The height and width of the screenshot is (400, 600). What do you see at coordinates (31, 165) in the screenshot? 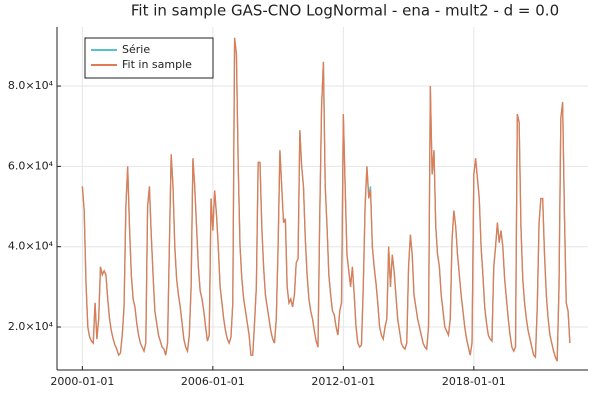
I see `y-tick-label: 6.0×10⁴` at bounding box center [31, 165].